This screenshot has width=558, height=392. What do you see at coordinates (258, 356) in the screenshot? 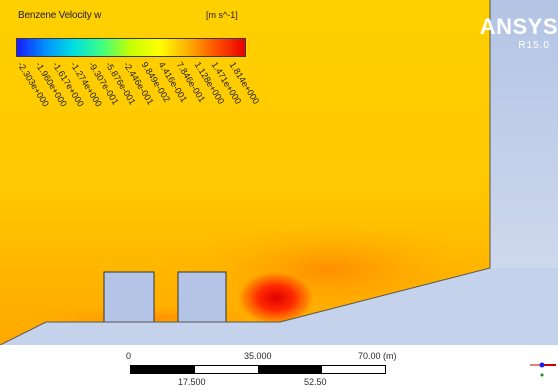
I see `scale-label-35: 35.000` at bounding box center [258, 356].